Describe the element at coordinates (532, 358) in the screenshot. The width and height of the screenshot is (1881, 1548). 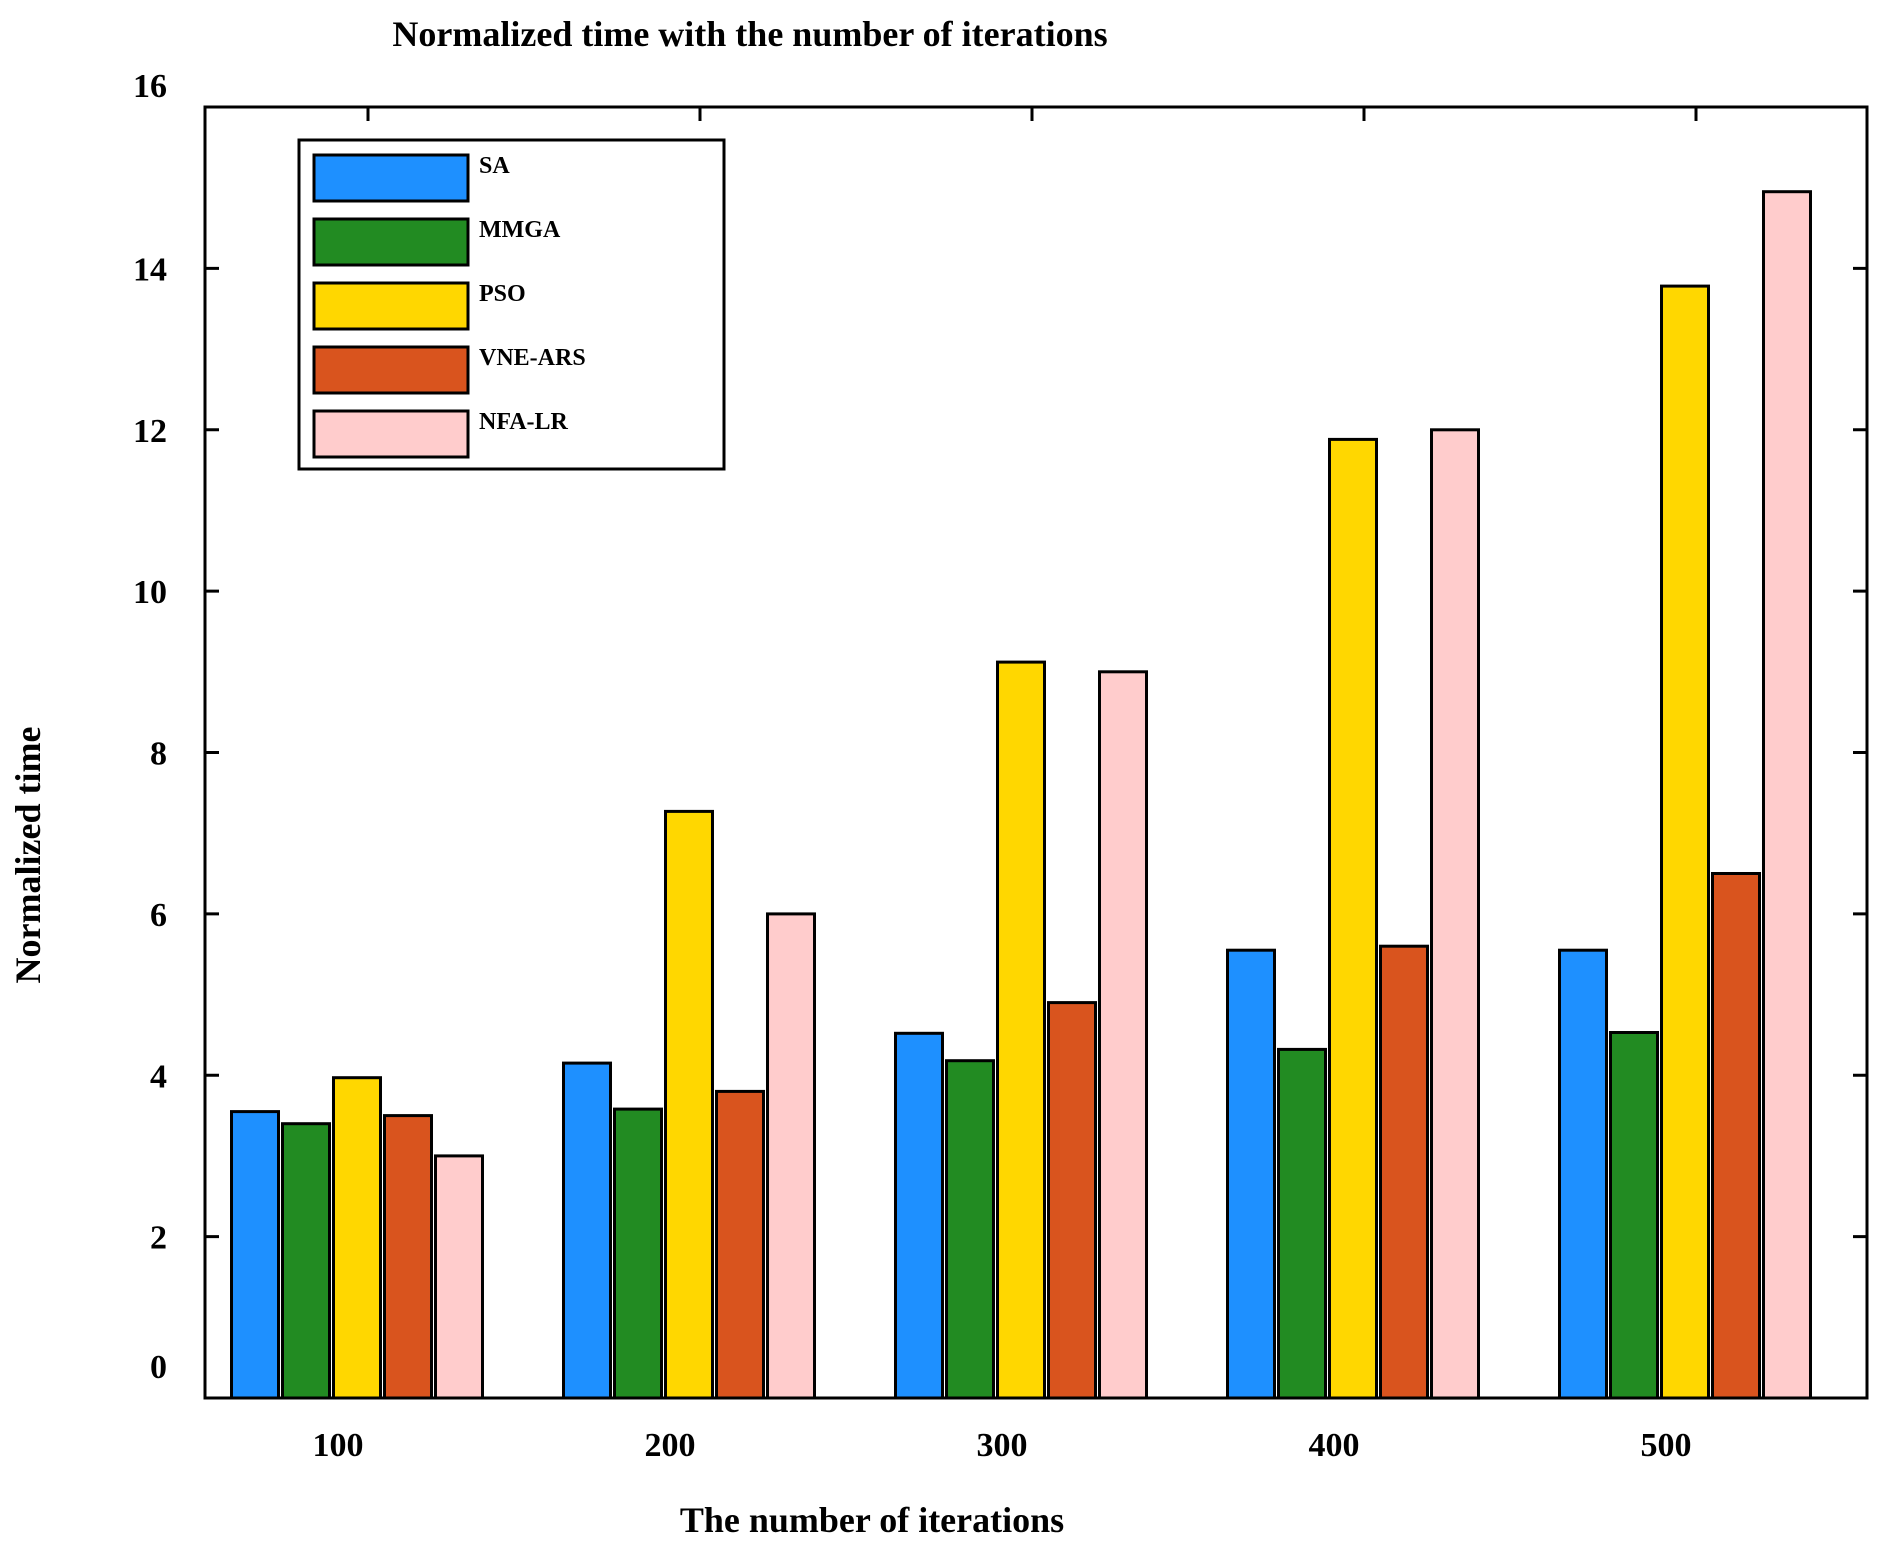
I see `legend-label-vne-ars: VNE-ARS` at that location.